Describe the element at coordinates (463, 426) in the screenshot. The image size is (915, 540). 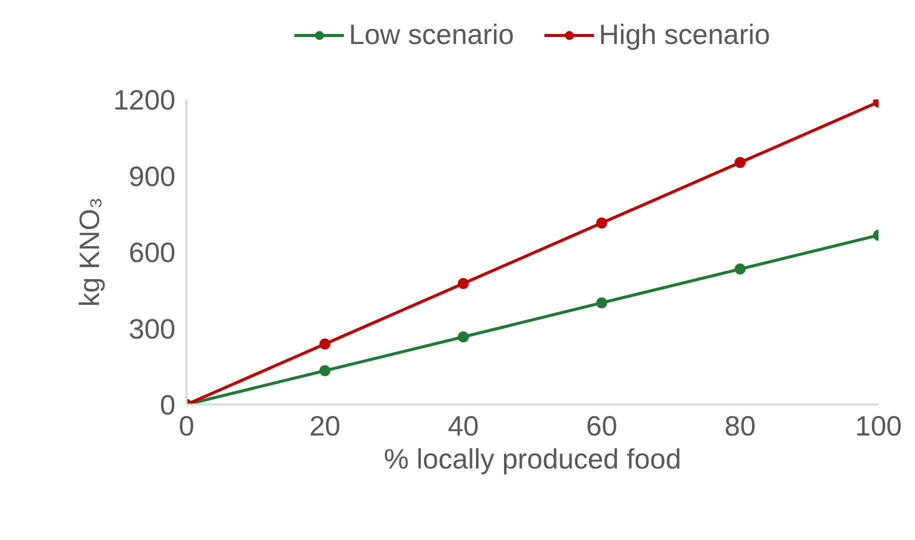
I see `x-tick-label: 40` at that location.